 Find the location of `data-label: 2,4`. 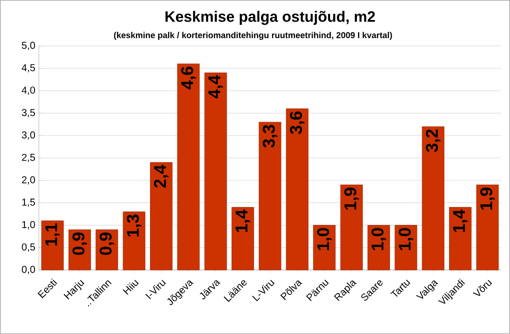

data-label: 2,4 is located at coordinates (161, 176).